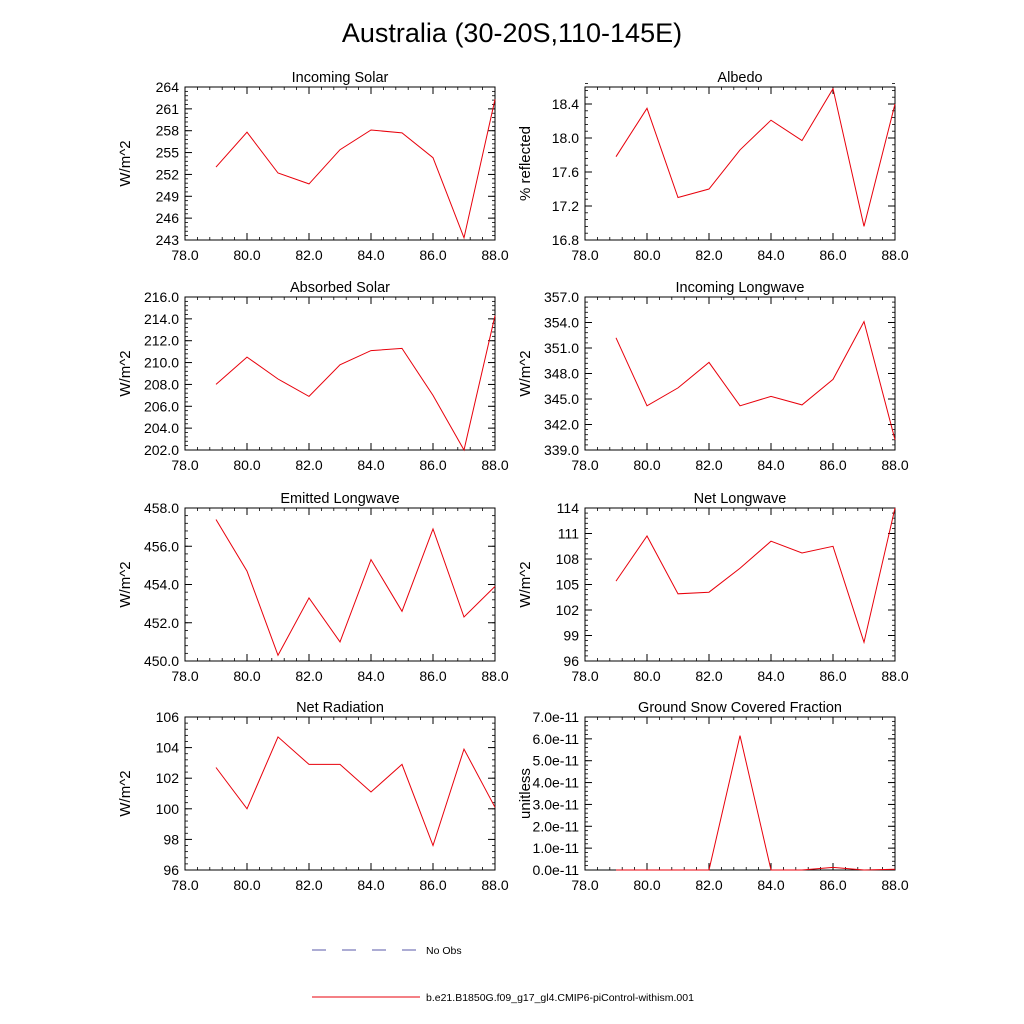  I want to click on y-tick-label: 0.0e-11, so click(556, 870).